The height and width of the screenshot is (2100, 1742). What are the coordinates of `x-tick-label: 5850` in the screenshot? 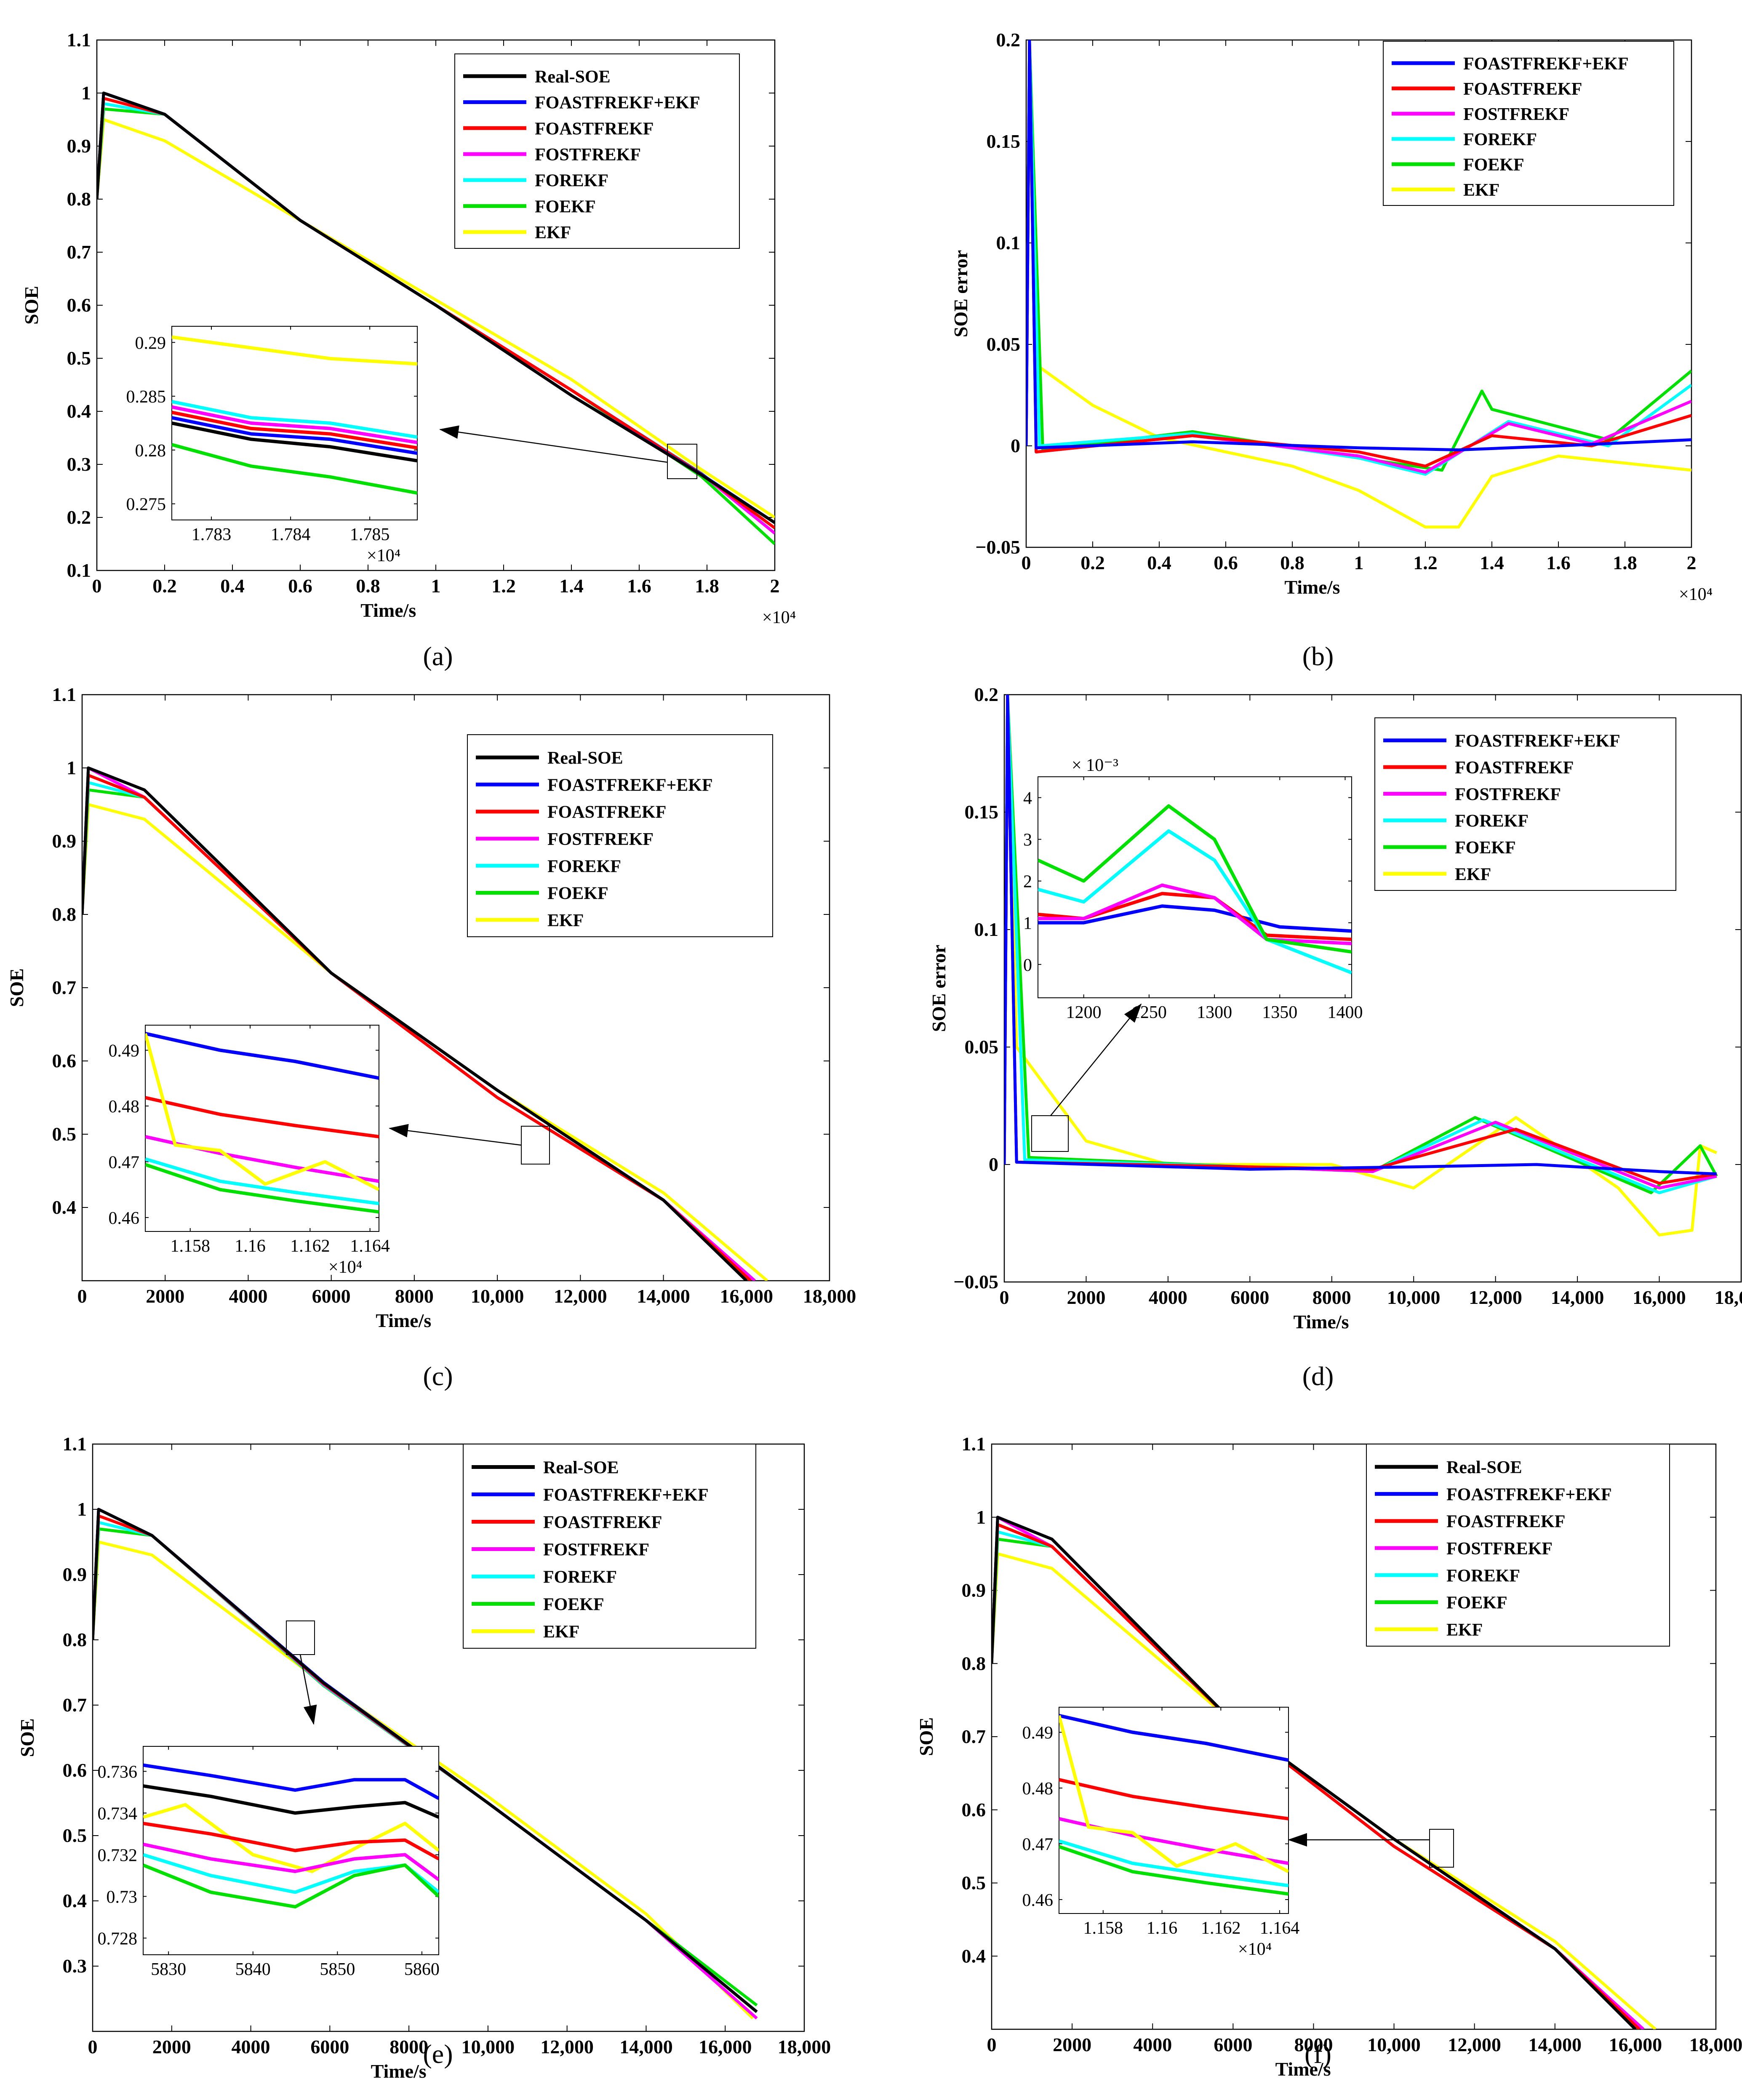 It's located at (337, 1969).